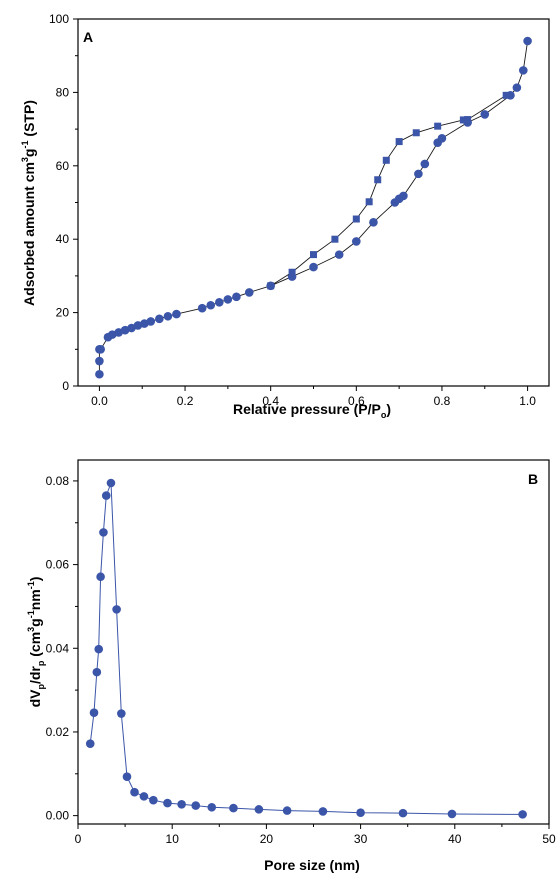 This screenshot has height=880, width=556. What do you see at coordinates (527, 401) in the screenshot?
I see `x-tick-label-a: 1.0` at bounding box center [527, 401].